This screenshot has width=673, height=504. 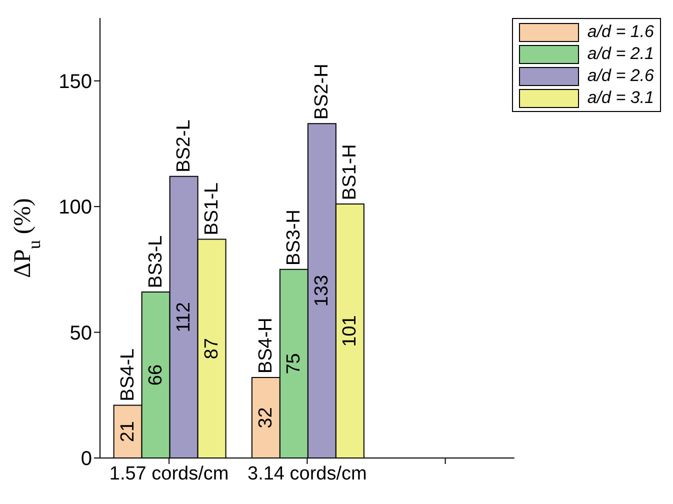 I want to click on legend-label: a/d = 1.6, so click(x=620, y=32).